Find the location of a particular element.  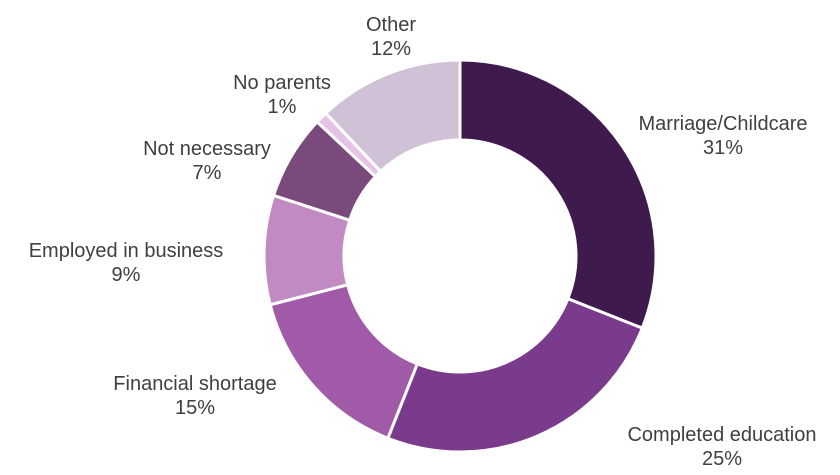

slice-label-financial-shortage: Financial shortage 15% is located at coordinates (194, 396).